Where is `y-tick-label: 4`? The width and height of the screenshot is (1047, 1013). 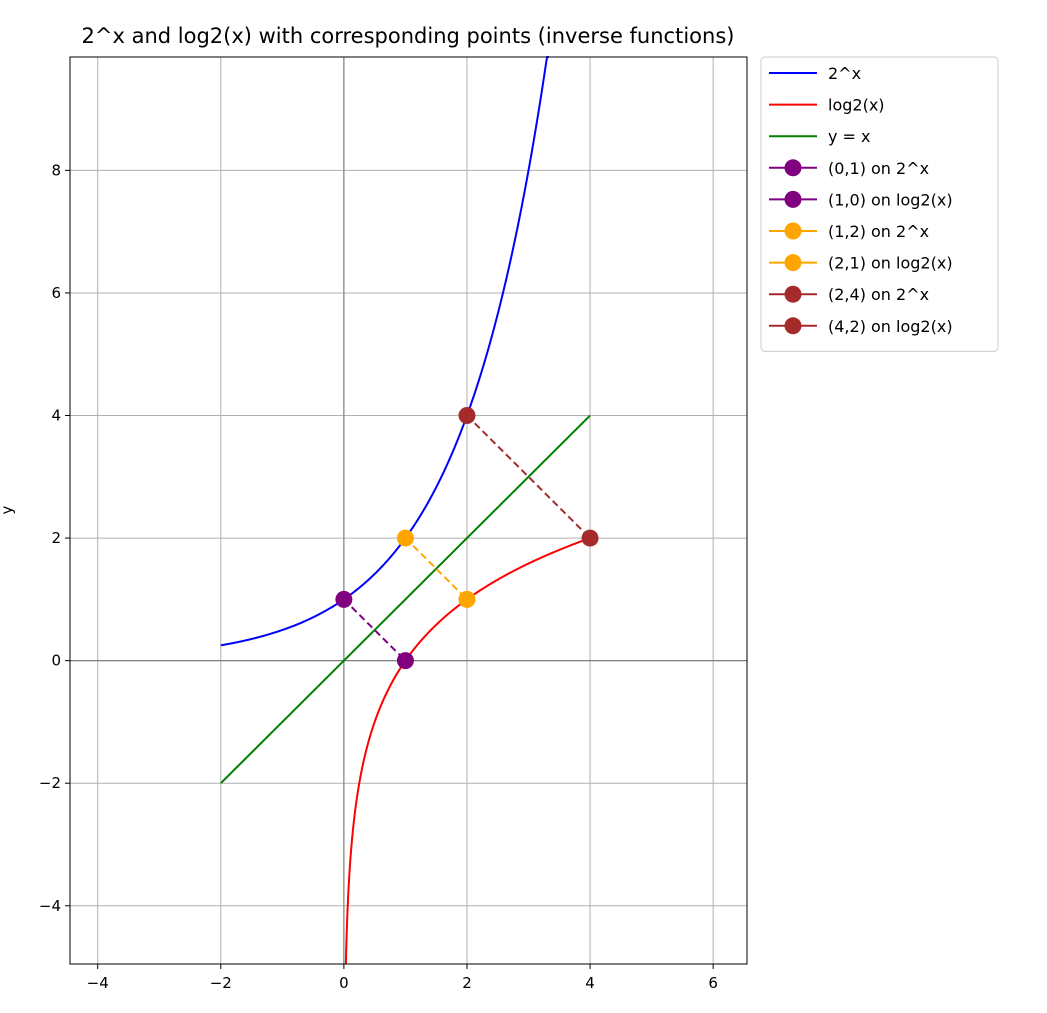
y-tick-label: 4 is located at coordinates (56, 416).